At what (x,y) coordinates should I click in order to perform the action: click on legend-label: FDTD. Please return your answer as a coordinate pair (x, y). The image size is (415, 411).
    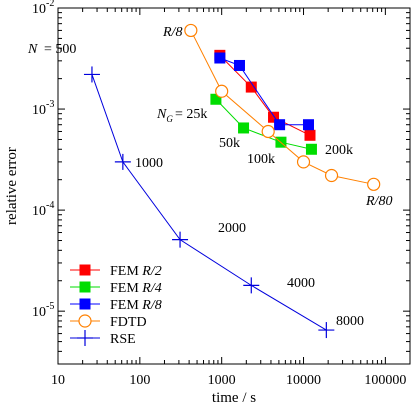
    Looking at the image, I should click on (128, 322).